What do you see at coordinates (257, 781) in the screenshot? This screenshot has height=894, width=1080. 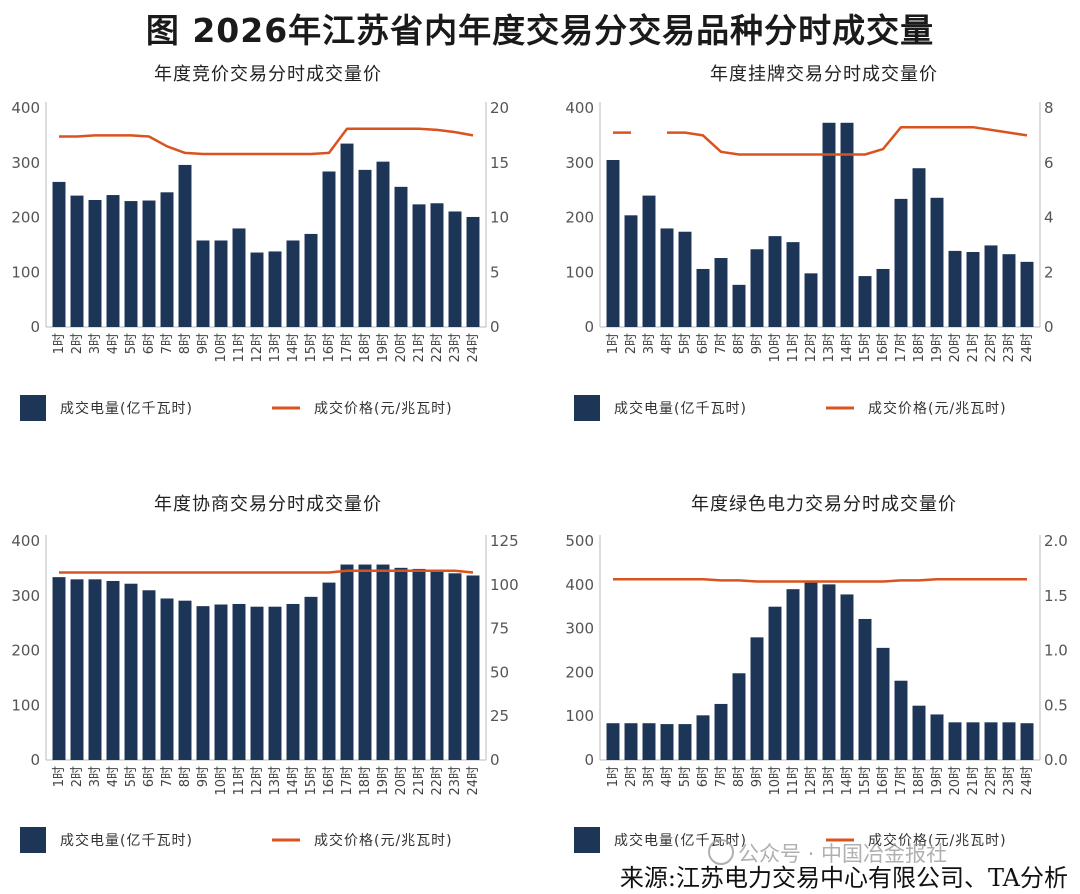 I see `x-axis-tick-label: 12时` at bounding box center [257, 781].